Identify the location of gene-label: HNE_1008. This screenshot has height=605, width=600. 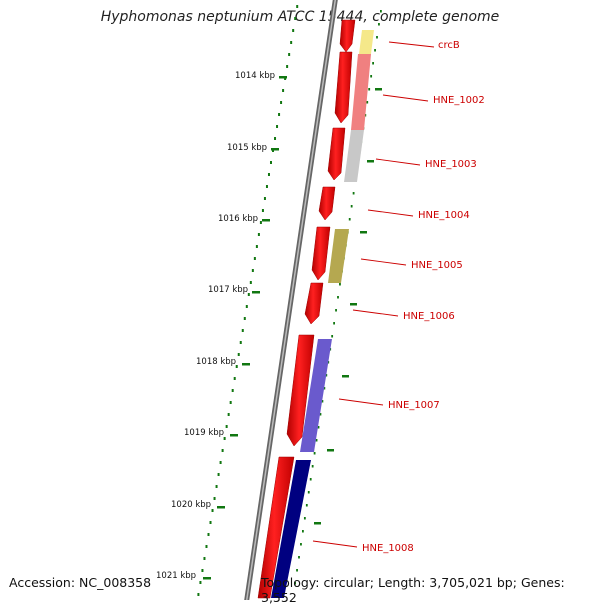
(388, 548).